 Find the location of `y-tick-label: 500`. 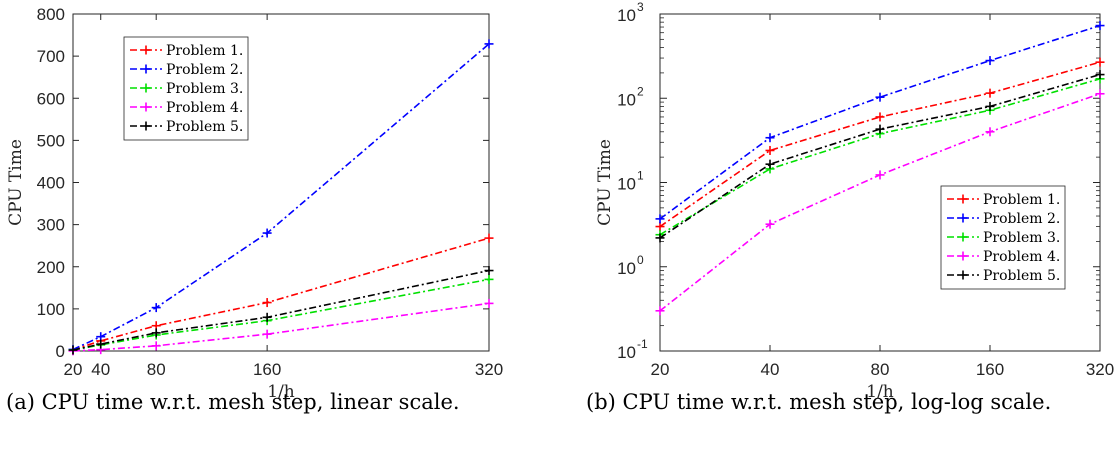

y-tick-label: 500 is located at coordinates (51, 140).